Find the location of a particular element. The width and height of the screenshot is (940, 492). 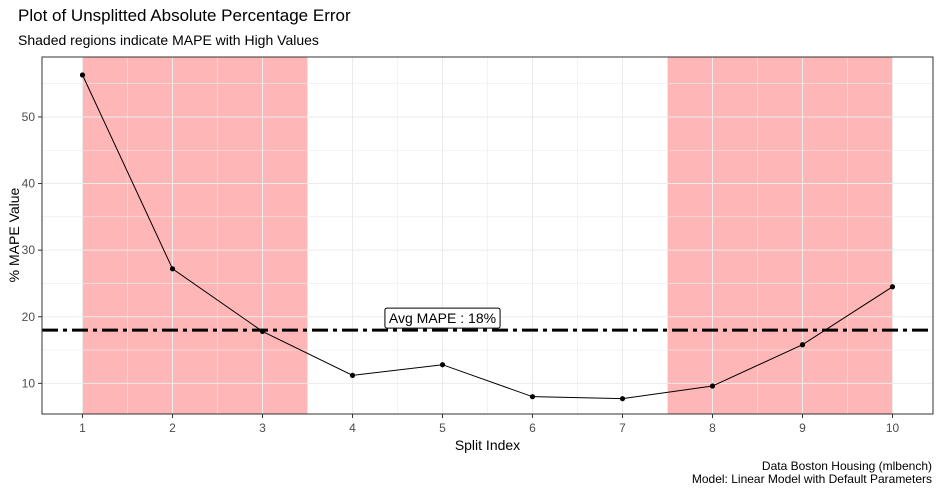

x-tick-label-10: 10 is located at coordinates (893, 428).